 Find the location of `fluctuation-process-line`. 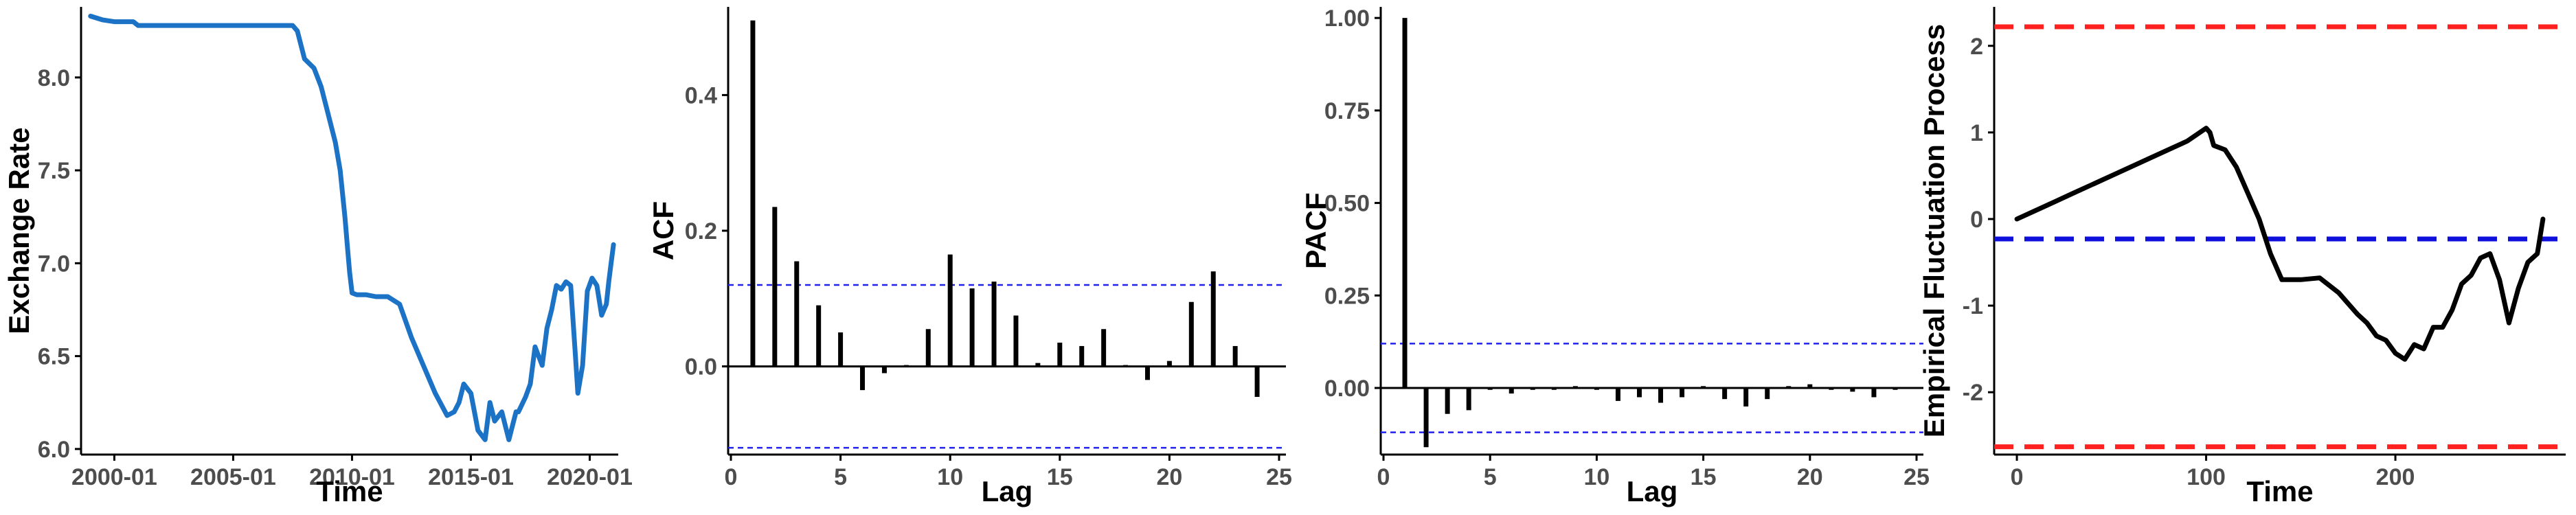

fluctuation-process-line is located at coordinates (2280, 244).